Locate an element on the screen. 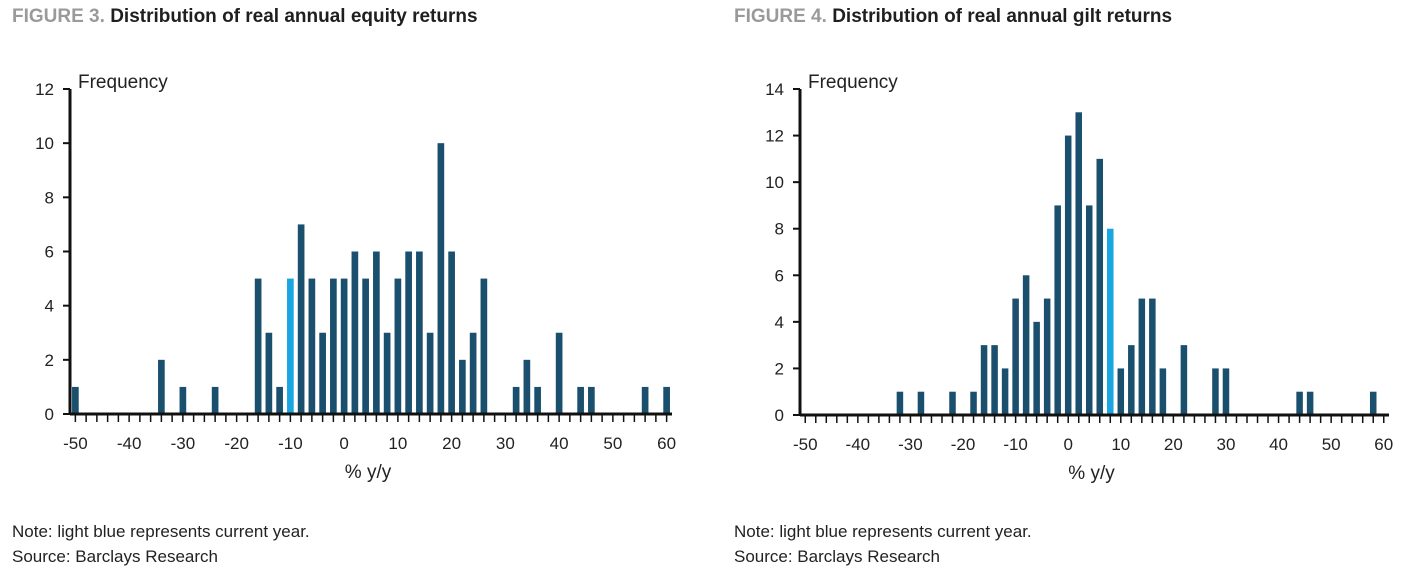  x-tick-label: -40 is located at coordinates (129, 443).